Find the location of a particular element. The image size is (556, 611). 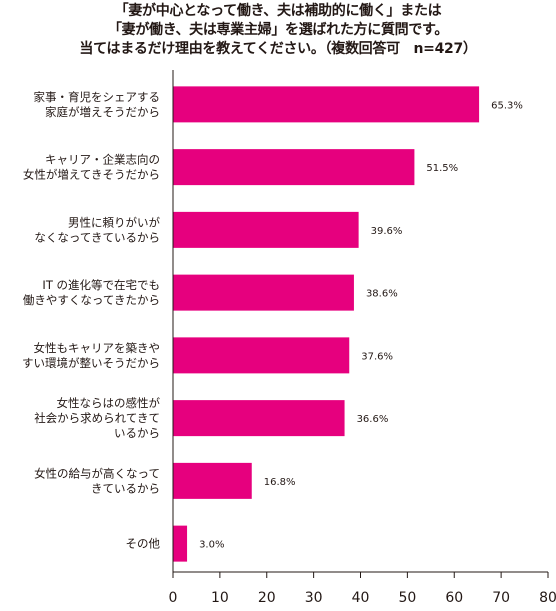

category-label-4: IT の進化等で在宅でも働きやすくなってきたから is located at coordinates (91, 292).